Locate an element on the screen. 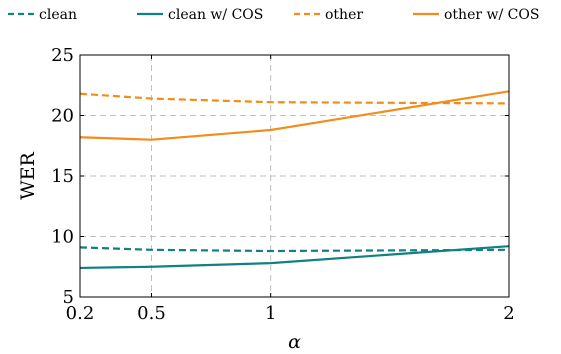 The width and height of the screenshot is (561, 354). x-tick-label: 0.5 is located at coordinates (151, 313).